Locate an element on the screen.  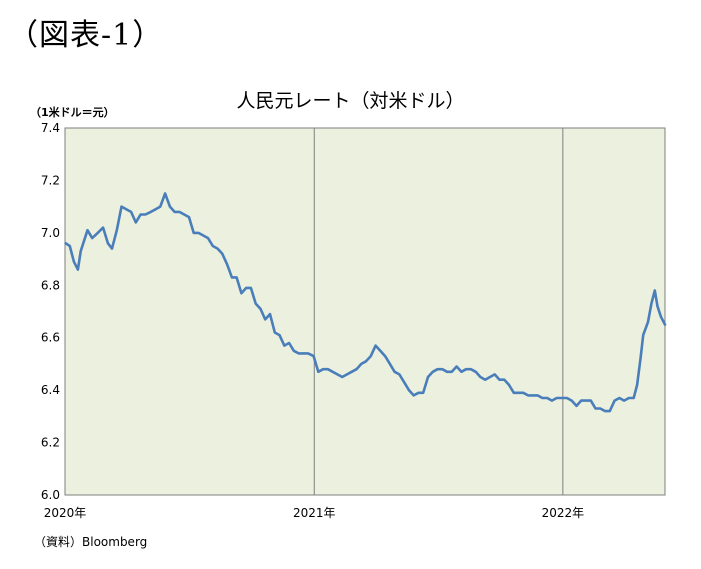
y-tick-label: 7.2 is located at coordinates (50, 180).